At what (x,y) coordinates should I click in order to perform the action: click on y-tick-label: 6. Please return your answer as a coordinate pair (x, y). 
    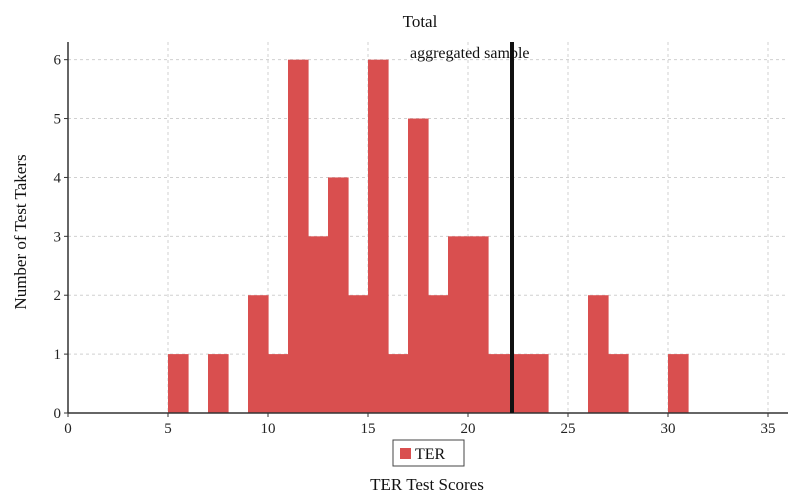
    Looking at the image, I should click on (58, 61).